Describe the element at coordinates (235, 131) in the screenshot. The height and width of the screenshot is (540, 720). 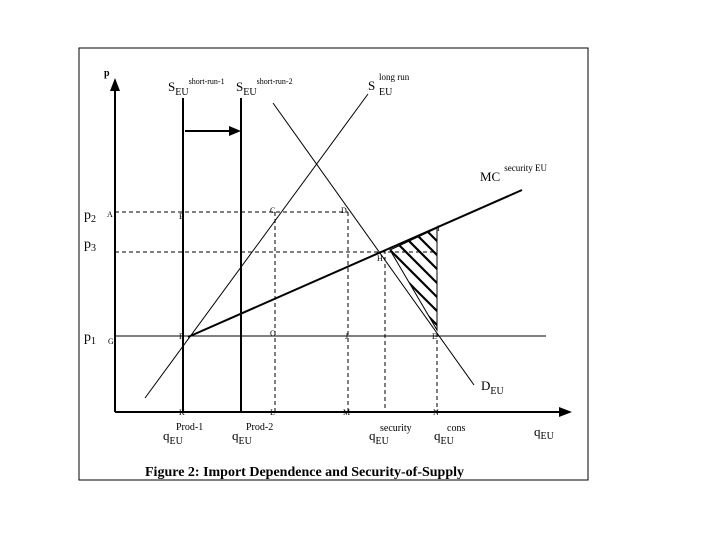
I see `shift-arrow-head` at that location.